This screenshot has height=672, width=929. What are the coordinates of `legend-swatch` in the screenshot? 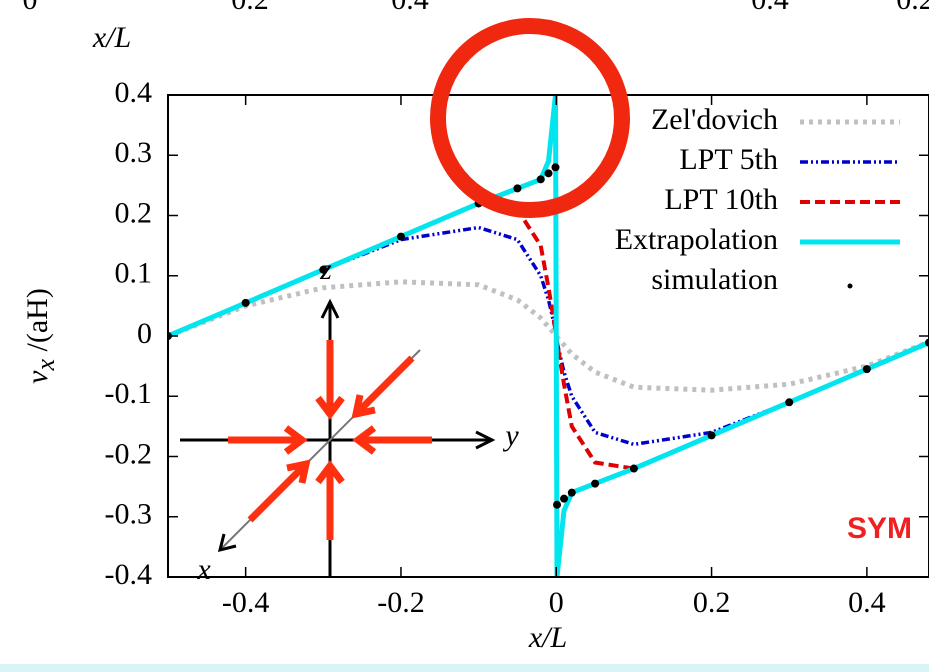 It's located at (850, 286).